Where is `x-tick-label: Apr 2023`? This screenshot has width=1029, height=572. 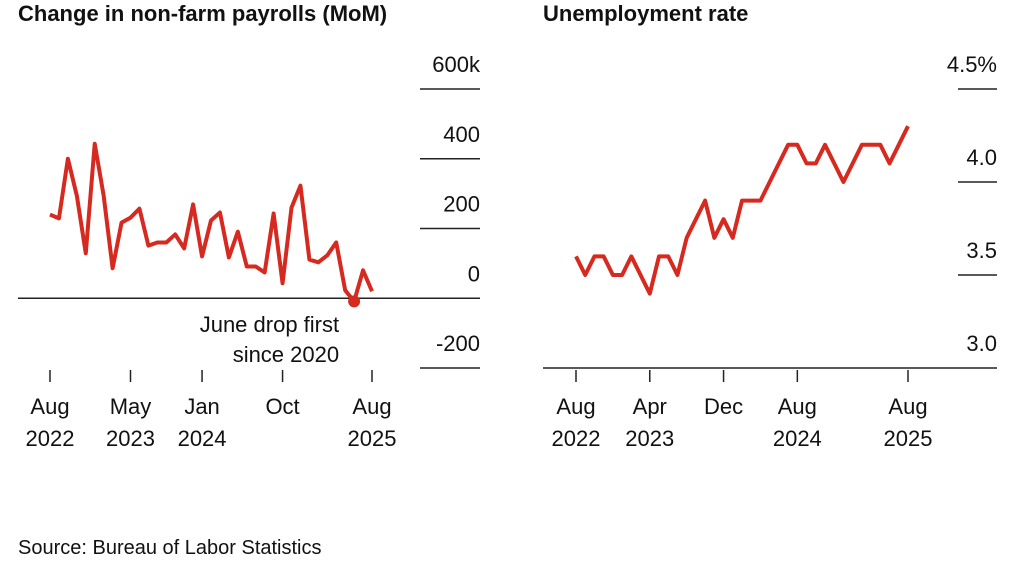 x-tick-label: Apr 2023 is located at coordinates (649, 422).